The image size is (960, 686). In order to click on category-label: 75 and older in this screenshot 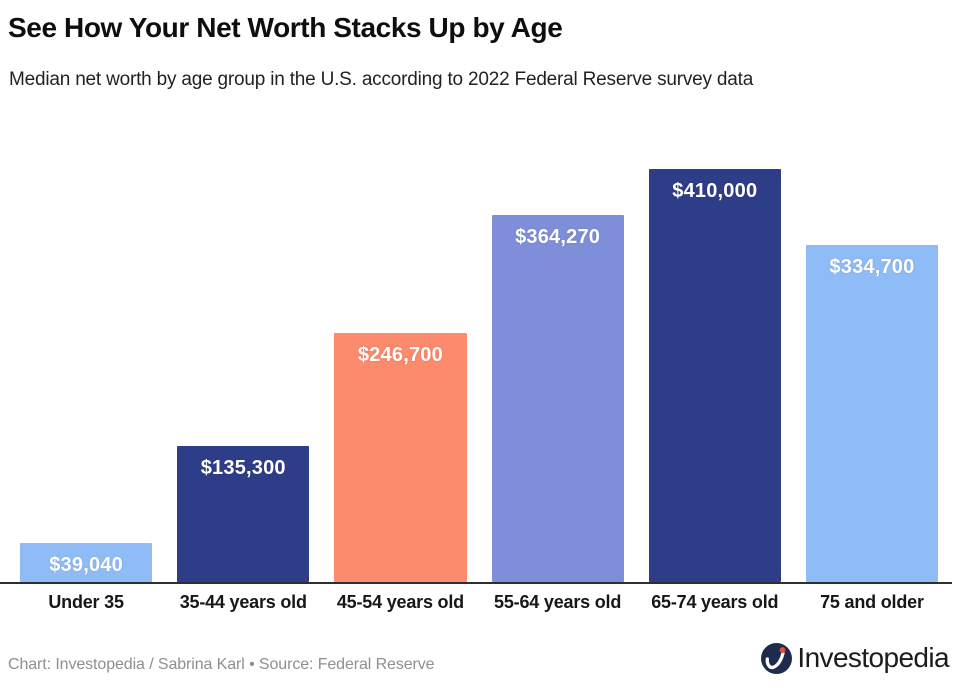, I will do `click(872, 602)`.